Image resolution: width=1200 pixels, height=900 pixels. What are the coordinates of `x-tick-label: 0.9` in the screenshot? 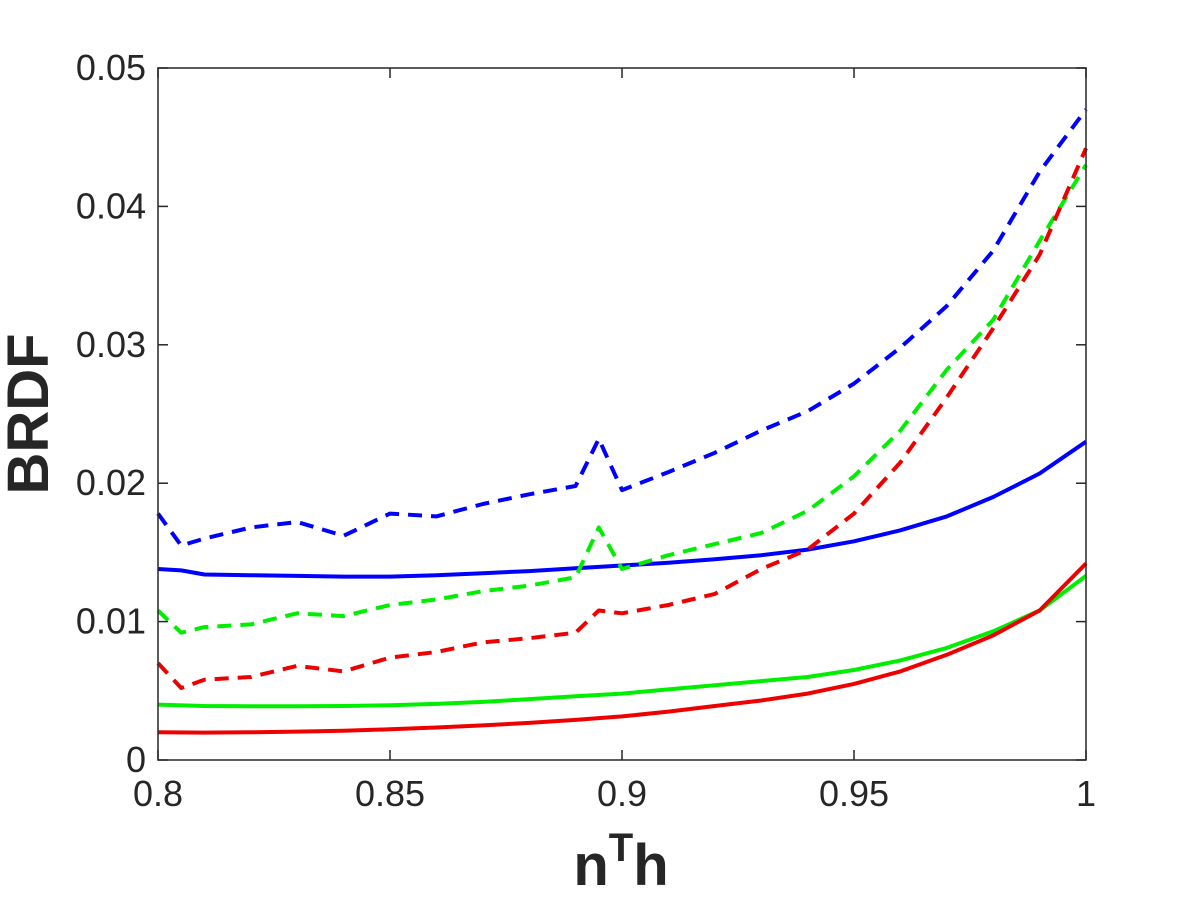 It's located at (622, 793).